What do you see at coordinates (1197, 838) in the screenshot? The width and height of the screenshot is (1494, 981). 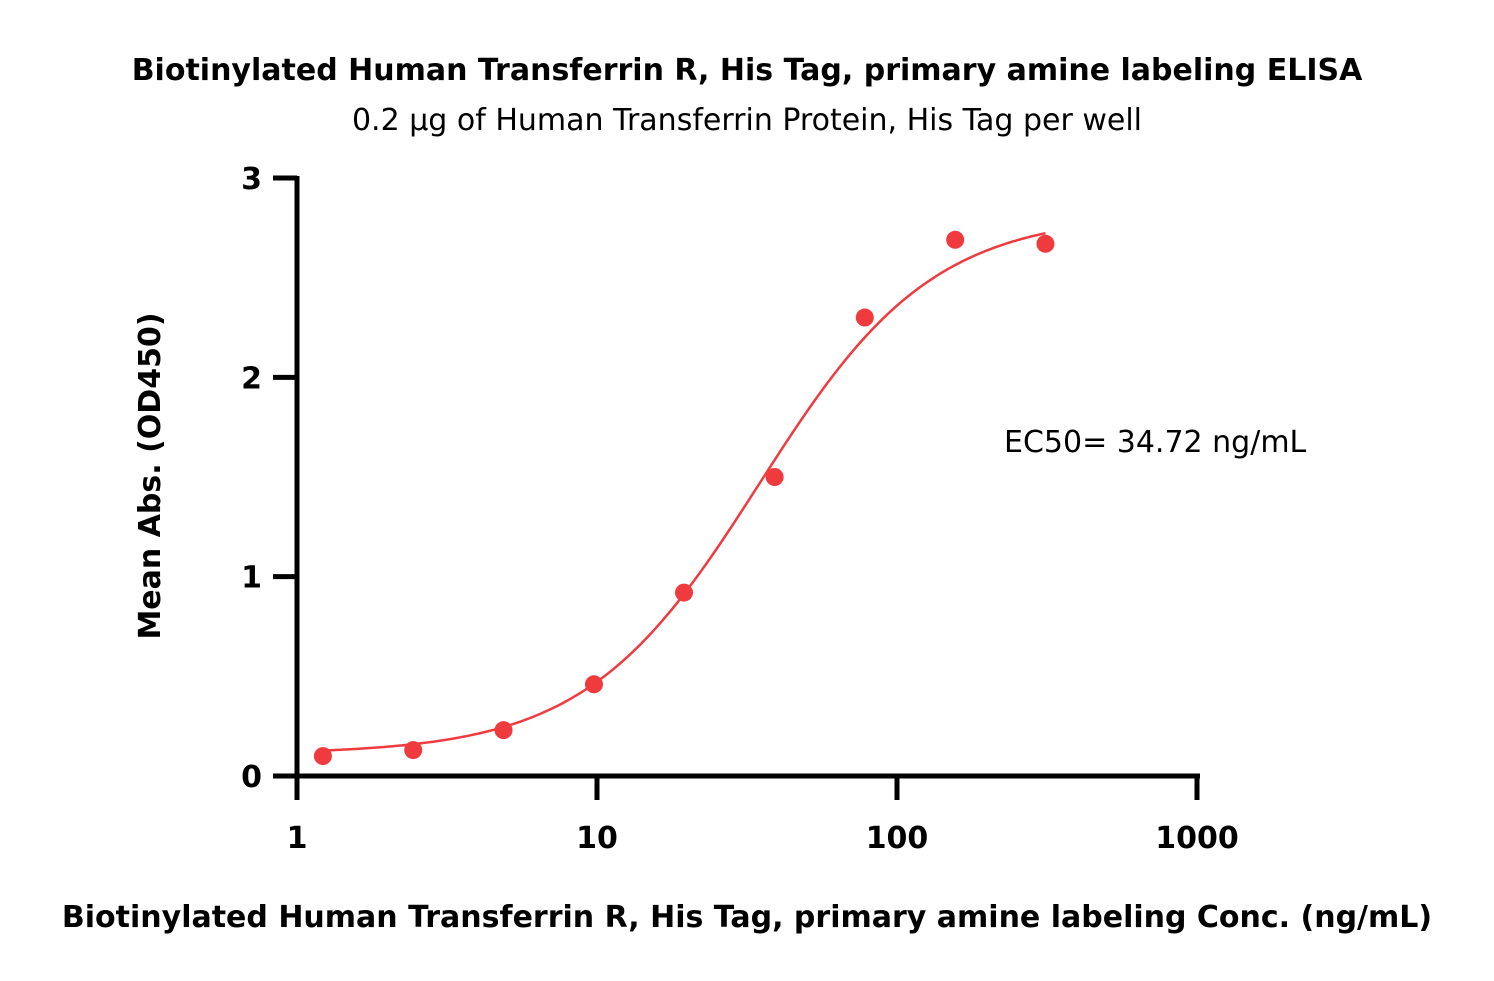 I see `x-tick-label: 1000` at bounding box center [1197, 838].